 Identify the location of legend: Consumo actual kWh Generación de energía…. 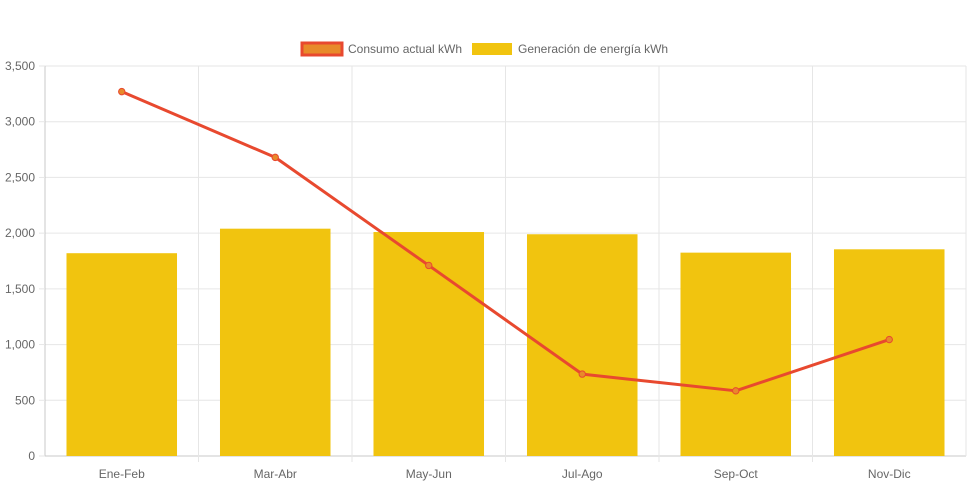
(484, 49).